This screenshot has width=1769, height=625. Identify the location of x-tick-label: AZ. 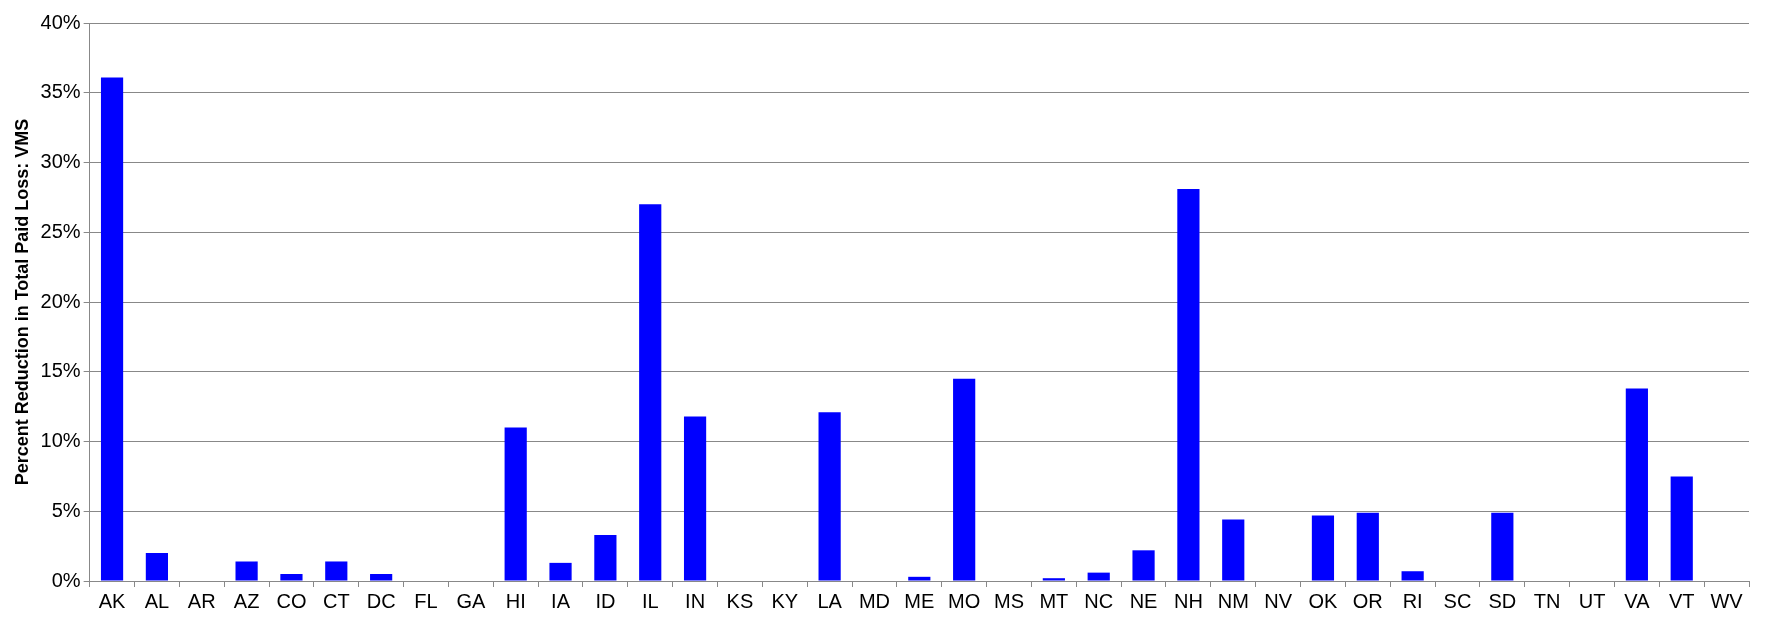
(246, 600).